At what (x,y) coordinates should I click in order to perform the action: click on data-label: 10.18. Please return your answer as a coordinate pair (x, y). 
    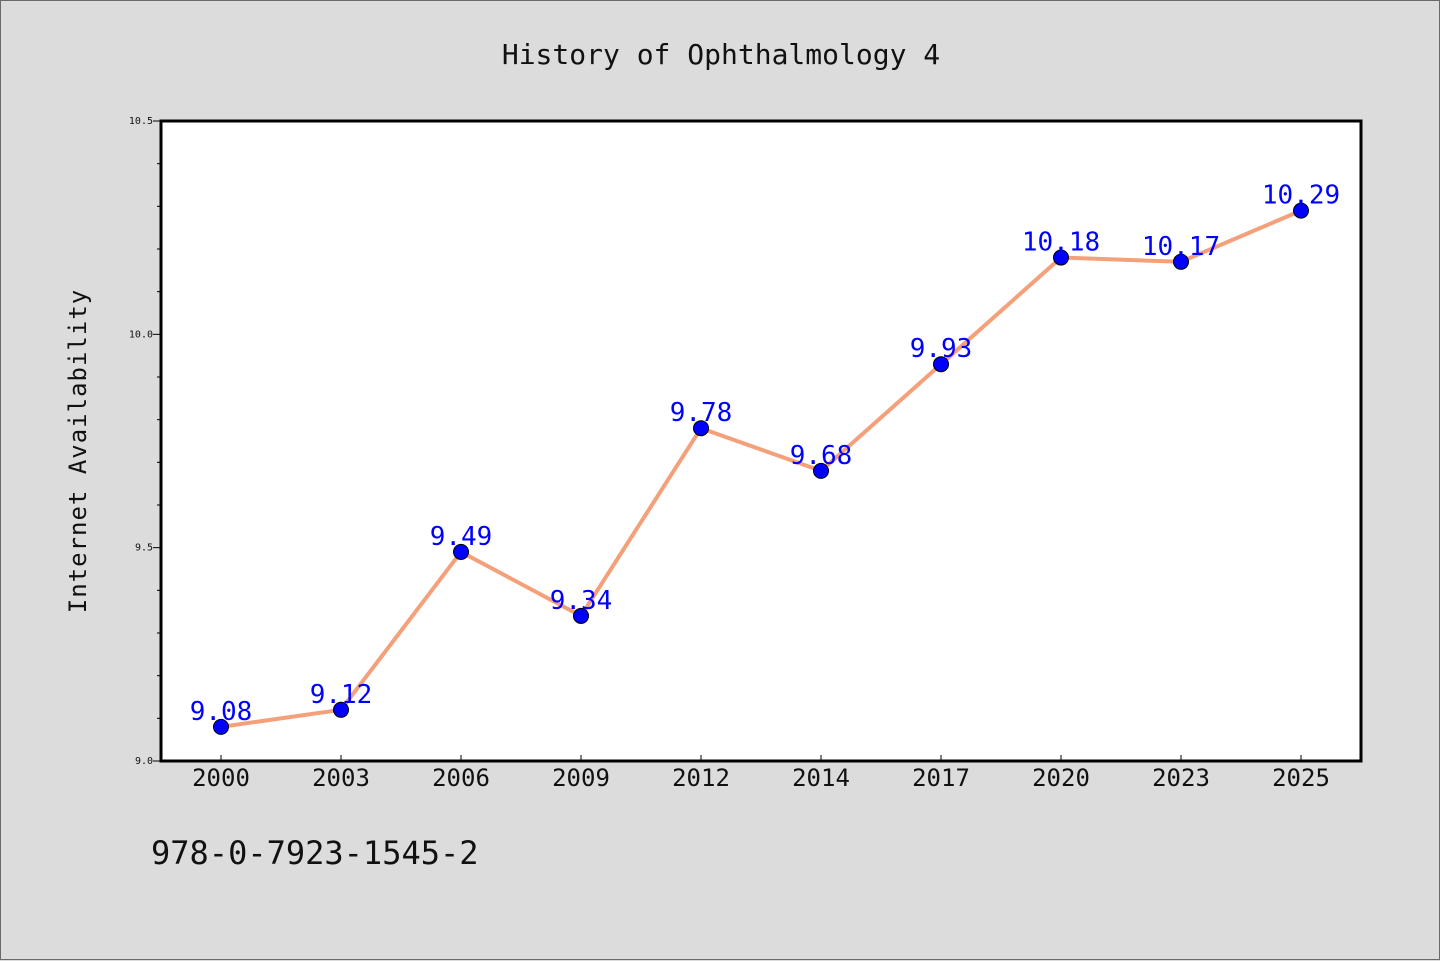
    Looking at the image, I should click on (1061, 243).